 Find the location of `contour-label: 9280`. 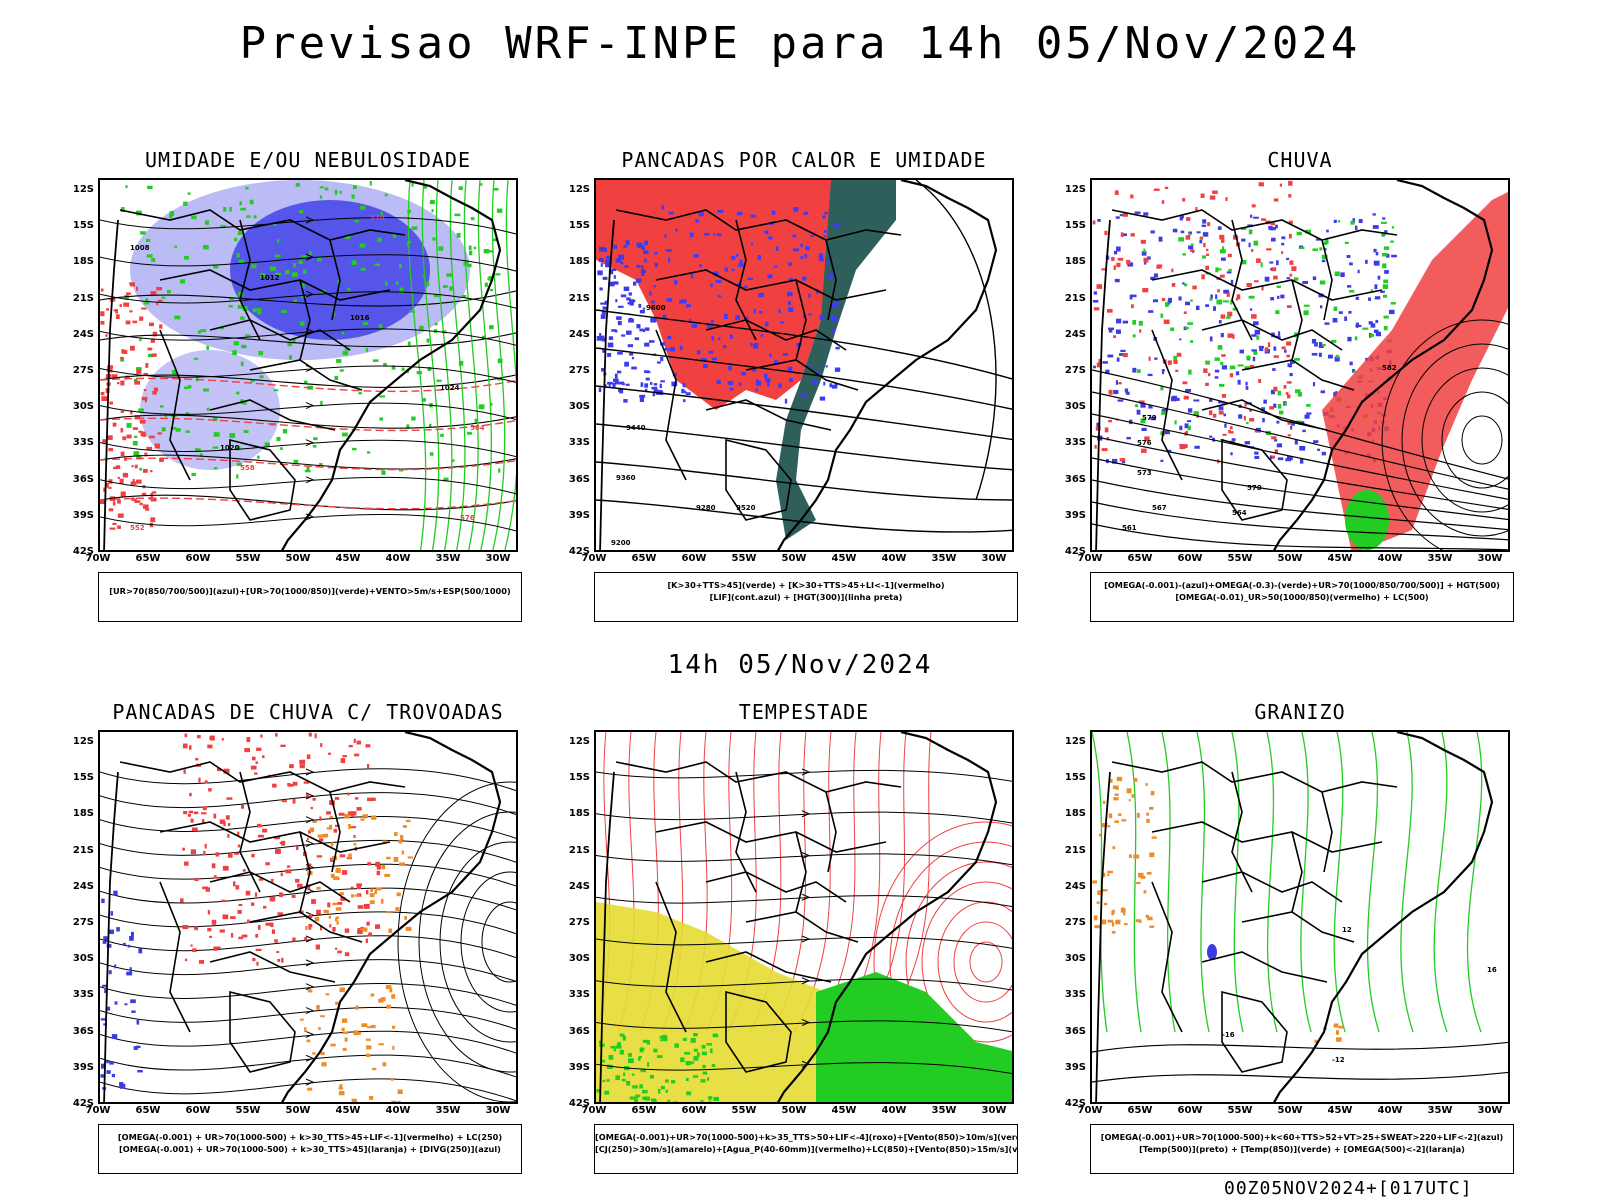

contour-label: 9280 is located at coordinates (706, 508).